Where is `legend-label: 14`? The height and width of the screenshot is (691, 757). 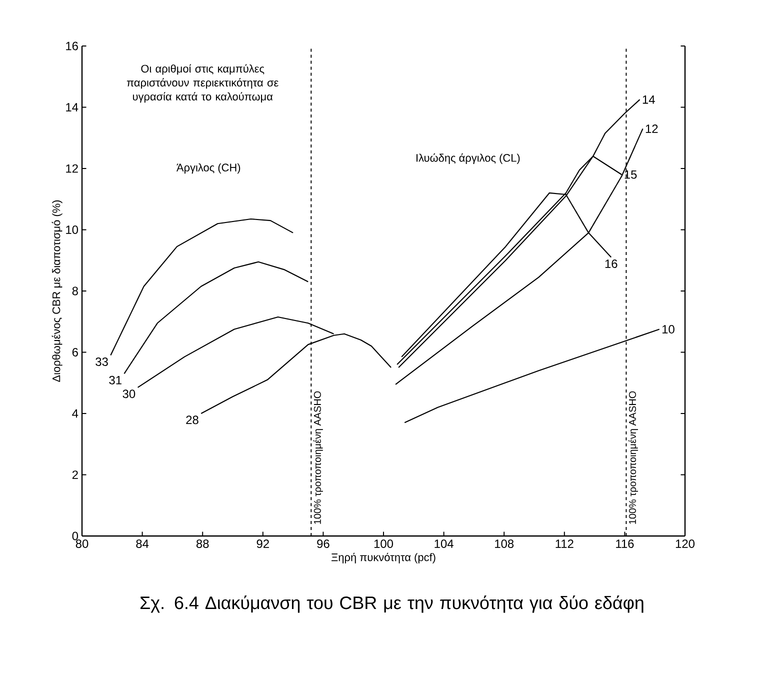
legend-label: 14 is located at coordinates (648, 99).